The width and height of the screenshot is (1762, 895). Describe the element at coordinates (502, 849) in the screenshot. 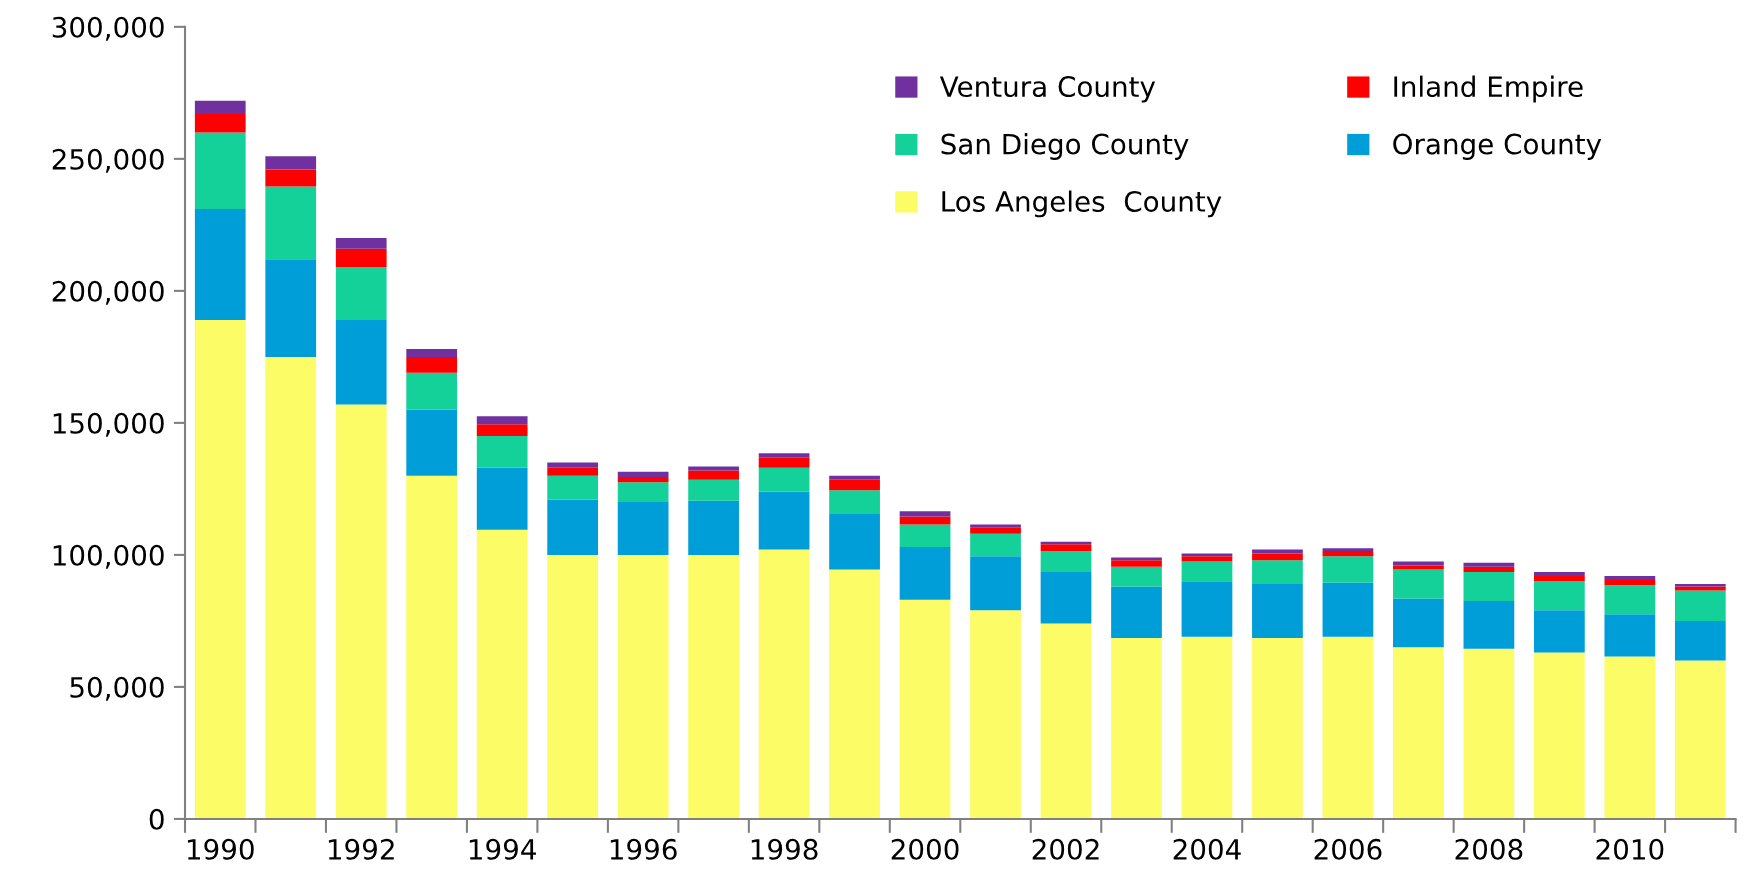

I see `x-tick-label: 1994` at that location.